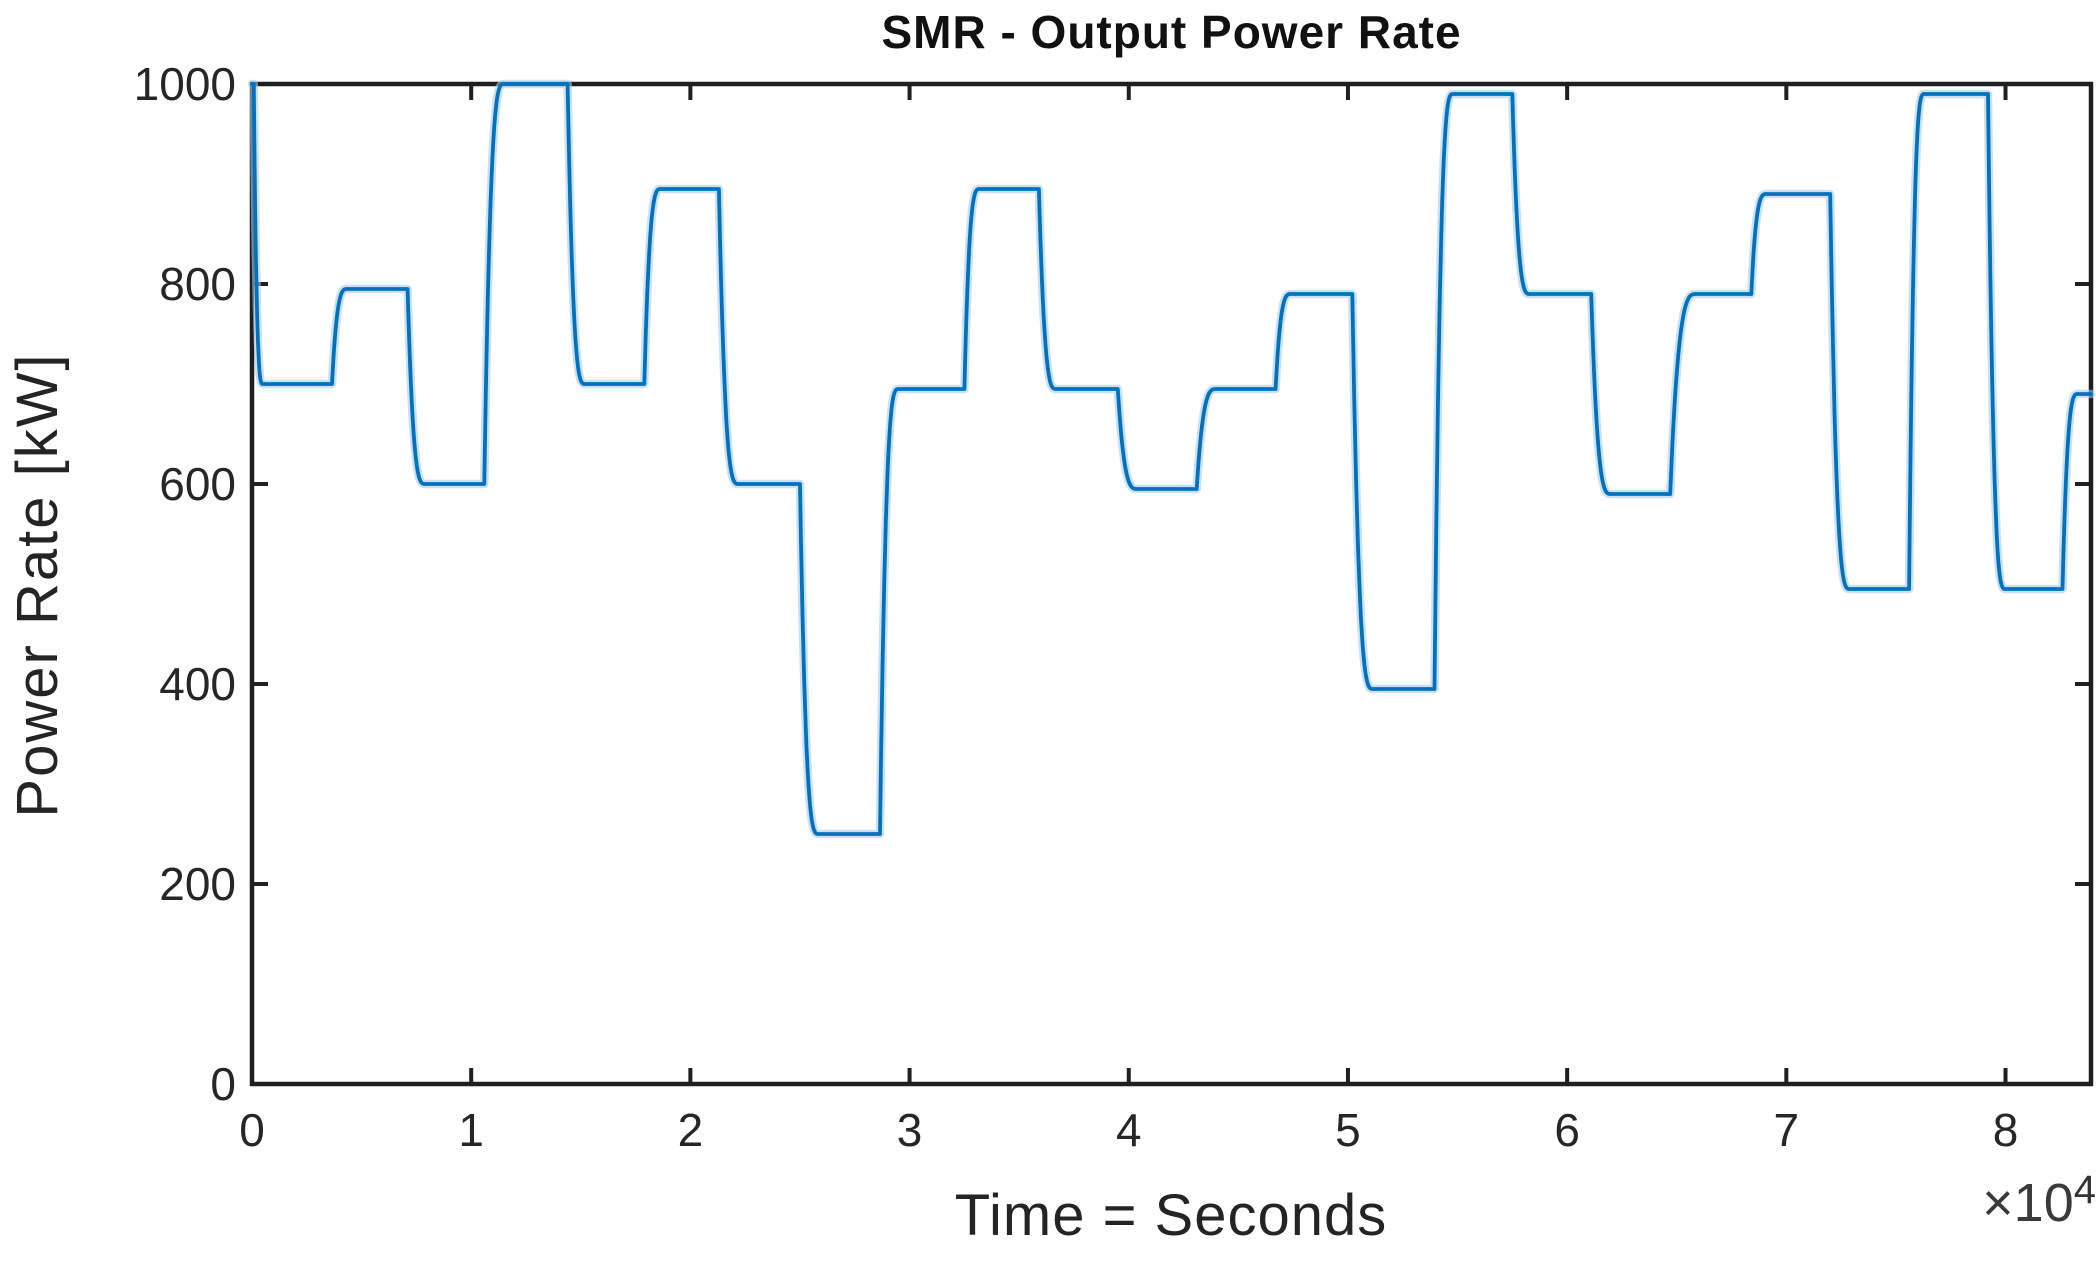  Describe the element at coordinates (471, 1130) in the screenshot. I see `x-tick-label: 1` at that location.